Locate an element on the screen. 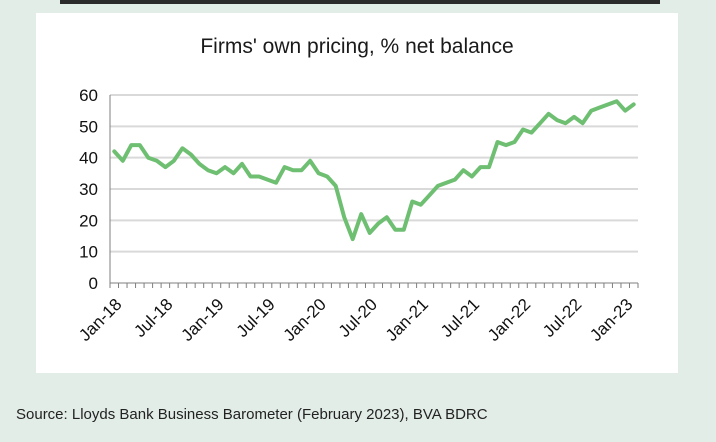 The height and width of the screenshot is (442, 716). x-tick-label: Jul-18 is located at coordinates (153, 318).